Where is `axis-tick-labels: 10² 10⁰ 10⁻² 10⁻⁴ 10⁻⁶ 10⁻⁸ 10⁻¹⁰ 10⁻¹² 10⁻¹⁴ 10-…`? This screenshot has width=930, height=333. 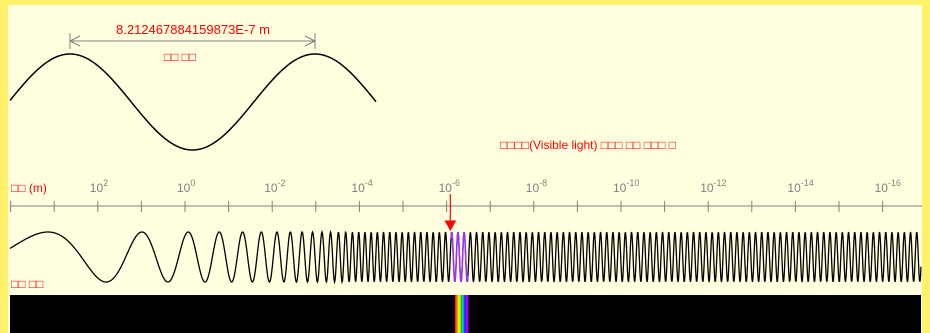
axis-tick-labels: 10² 10⁰ 10⁻² 10⁻⁴ 10⁻⁶ 10⁻⁸ 10⁻¹⁰ 10⁻¹² 10⁻¹⁴ 10-… is located at coordinates (495, 186).